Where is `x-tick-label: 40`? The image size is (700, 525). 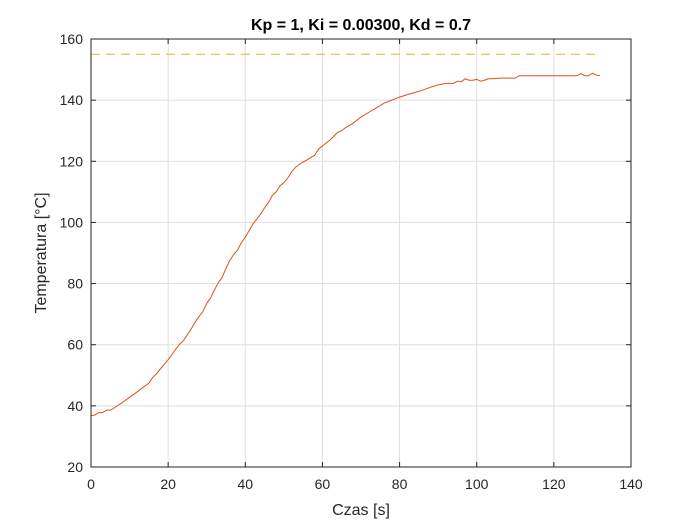
x-tick-label: 40 is located at coordinates (245, 484).